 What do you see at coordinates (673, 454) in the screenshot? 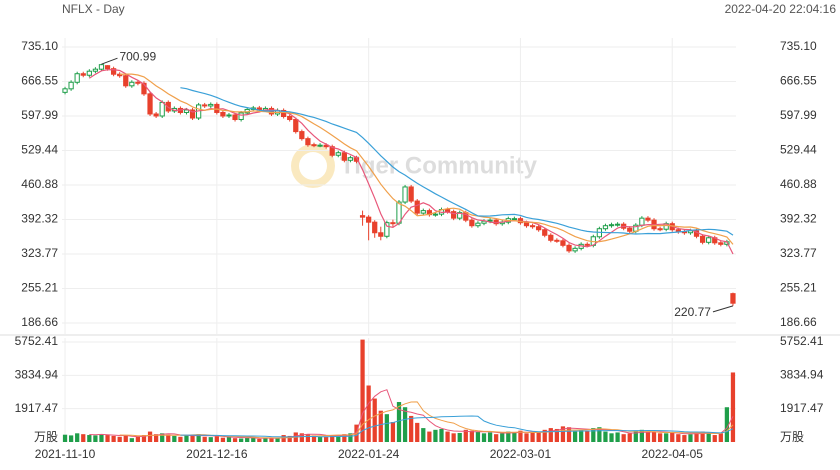
I see `x-tick-label: 2022-04-05` at bounding box center [673, 454].